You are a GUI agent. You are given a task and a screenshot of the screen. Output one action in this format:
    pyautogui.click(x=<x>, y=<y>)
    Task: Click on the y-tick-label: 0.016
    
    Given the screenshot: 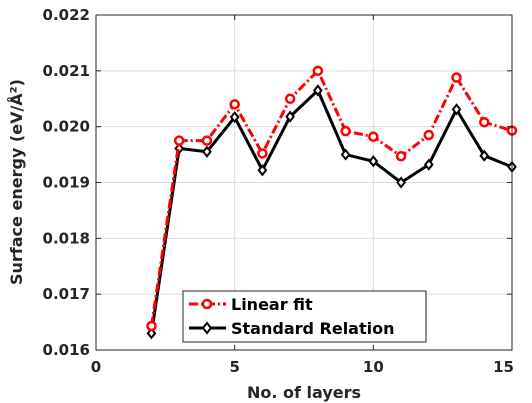 What is the action you would take?
    pyautogui.click(x=66, y=350)
    